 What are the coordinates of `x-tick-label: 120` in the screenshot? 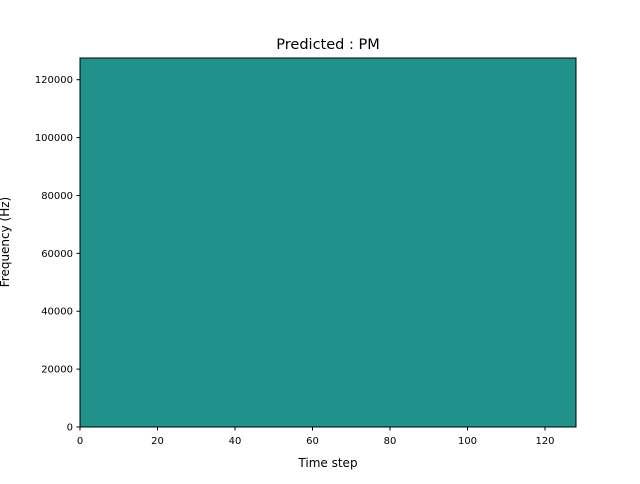 It's located at (544, 441).